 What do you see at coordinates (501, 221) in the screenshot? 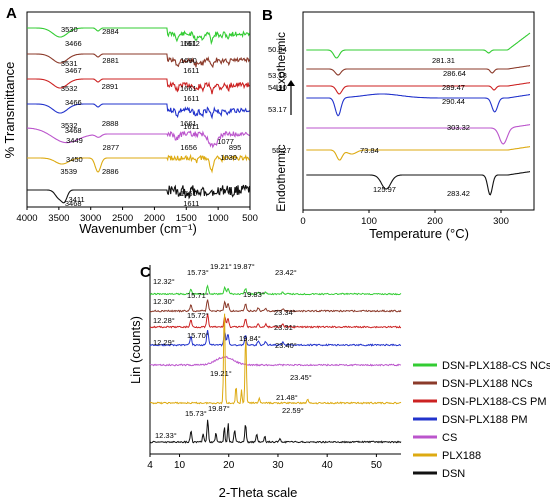
I see `x-tick-label-b: 300` at bounding box center [501, 221].